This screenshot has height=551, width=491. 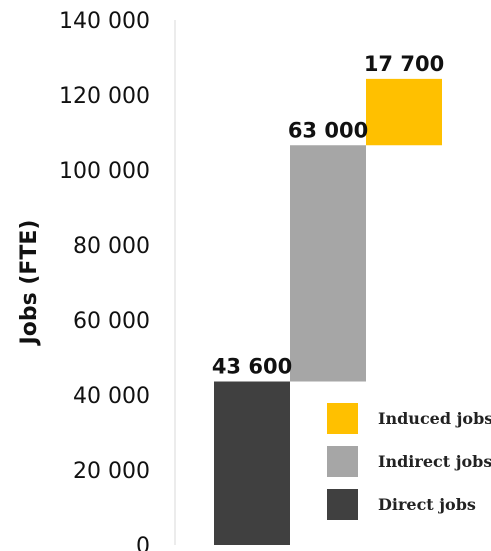 I want to click on data-label: 63 000, so click(x=328, y=130).